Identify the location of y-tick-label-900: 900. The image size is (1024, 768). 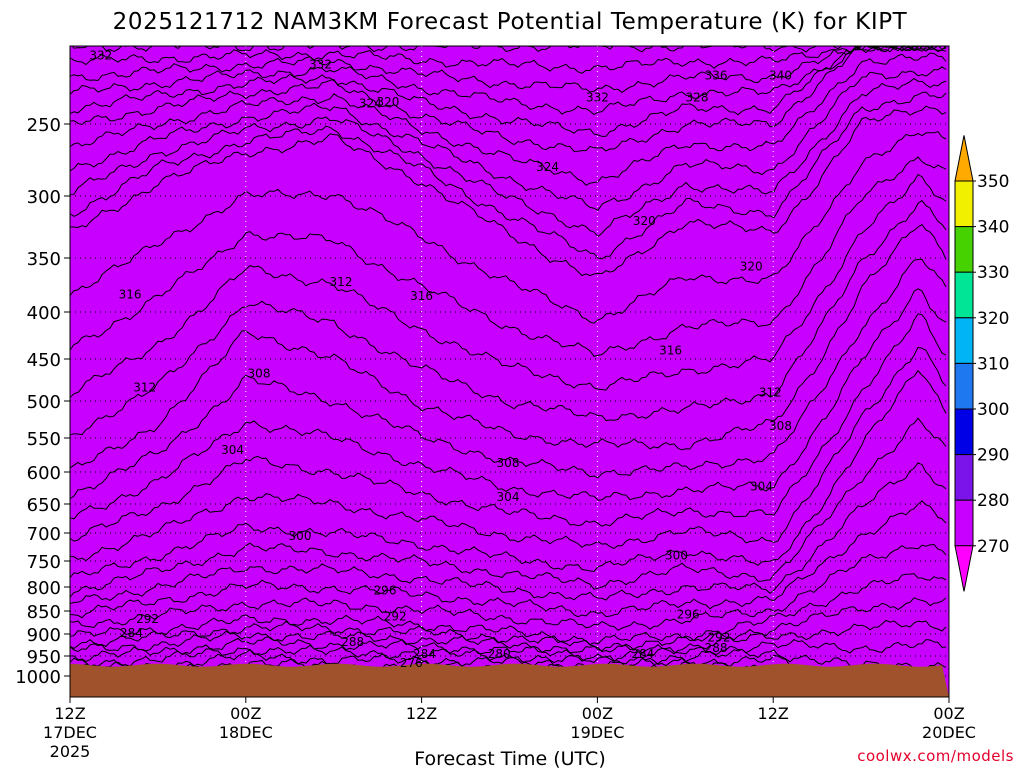
(44, 635).